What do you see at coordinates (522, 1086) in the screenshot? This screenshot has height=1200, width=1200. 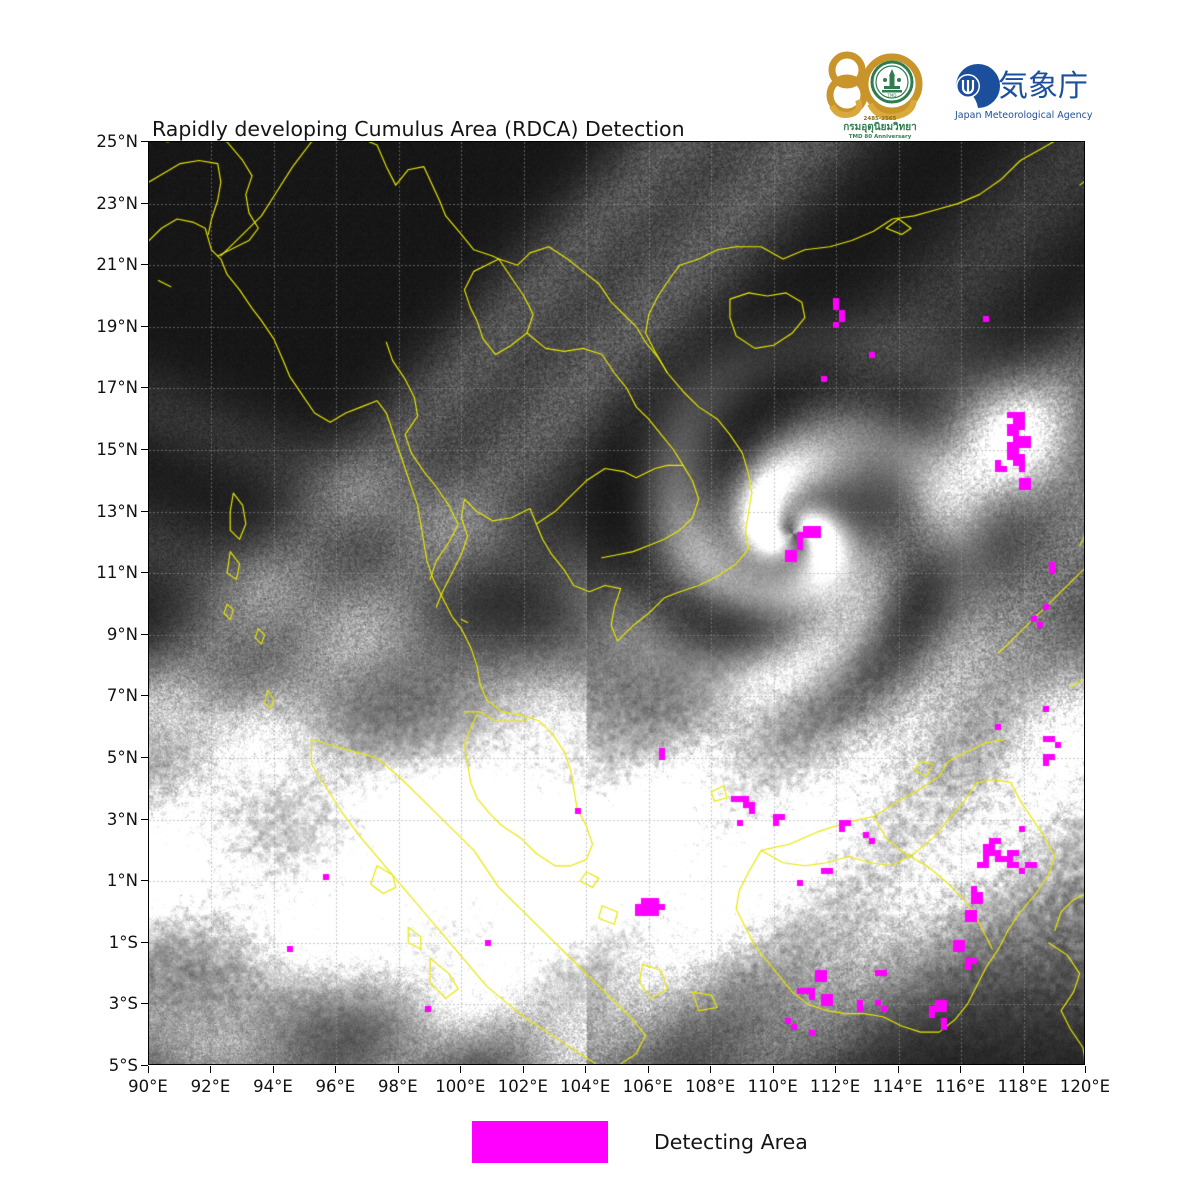 I see `x-axis-tick-label: 102°E` at bounding box center [522, 1086].